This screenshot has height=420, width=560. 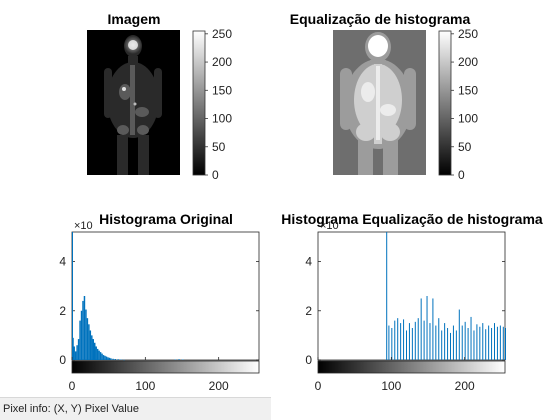 What do you see at coordinates (461, 175) in the screenshot?
I see `colorbar-tick-label: 0` at bounding box center [461, 175].